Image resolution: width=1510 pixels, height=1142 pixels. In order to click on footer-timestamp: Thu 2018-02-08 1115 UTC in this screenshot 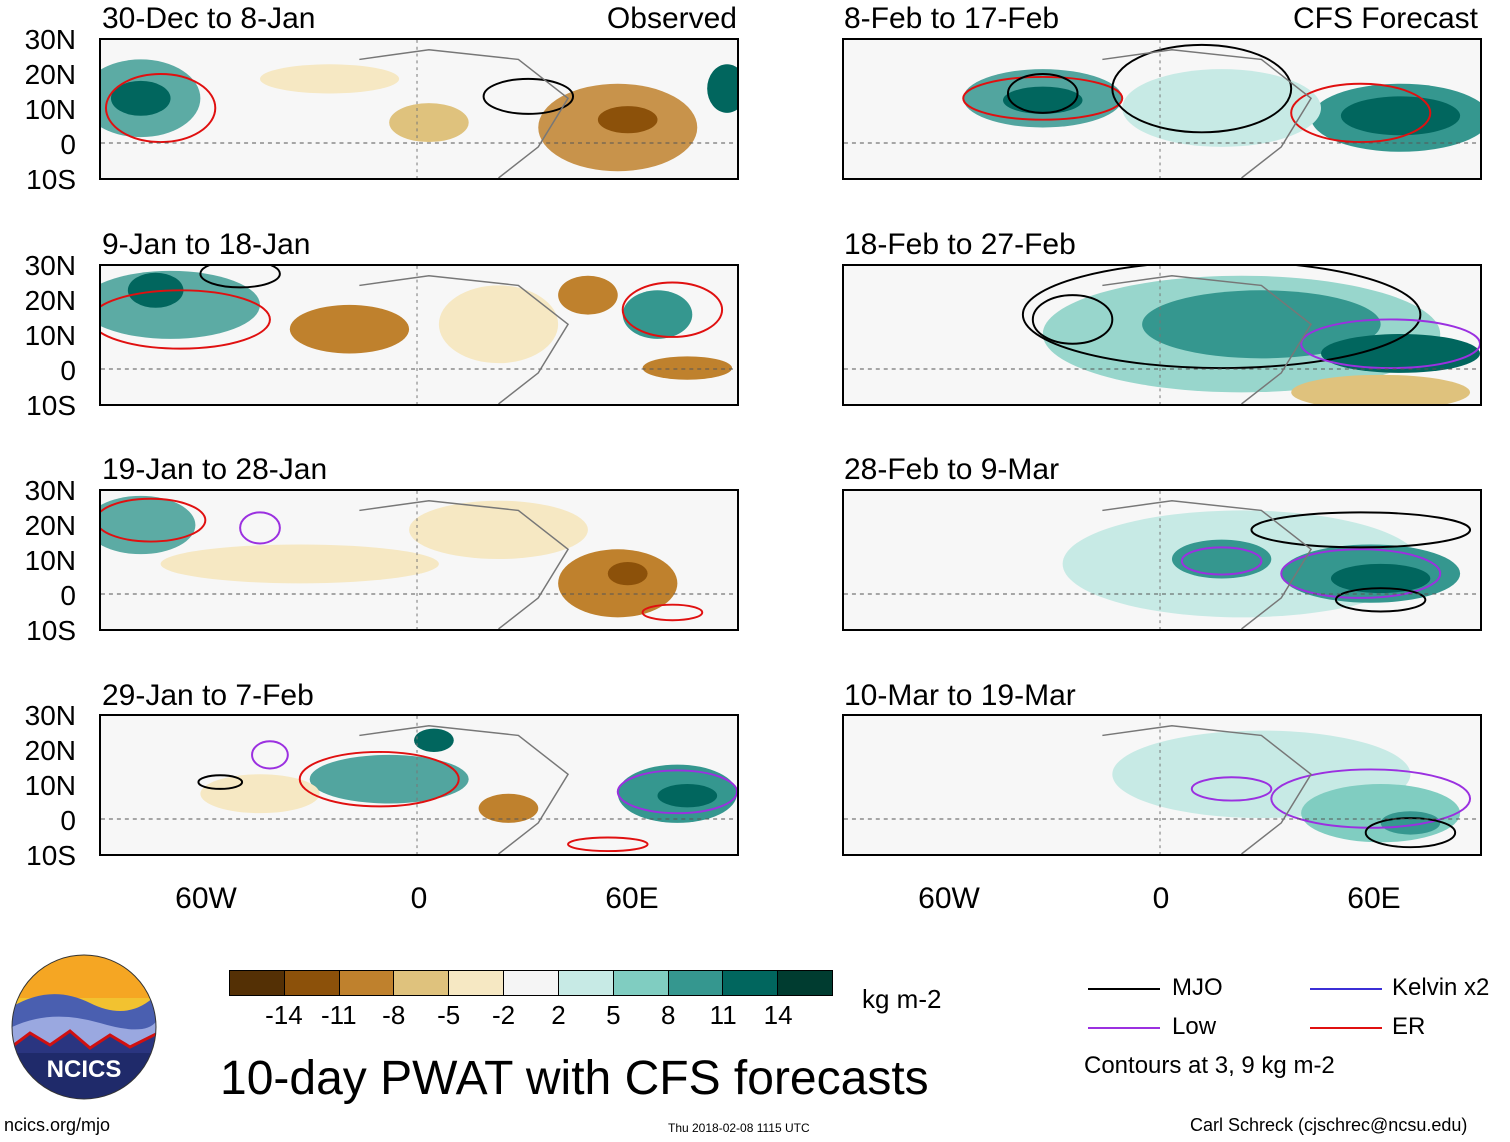, I will do `click(739, 1128)`.